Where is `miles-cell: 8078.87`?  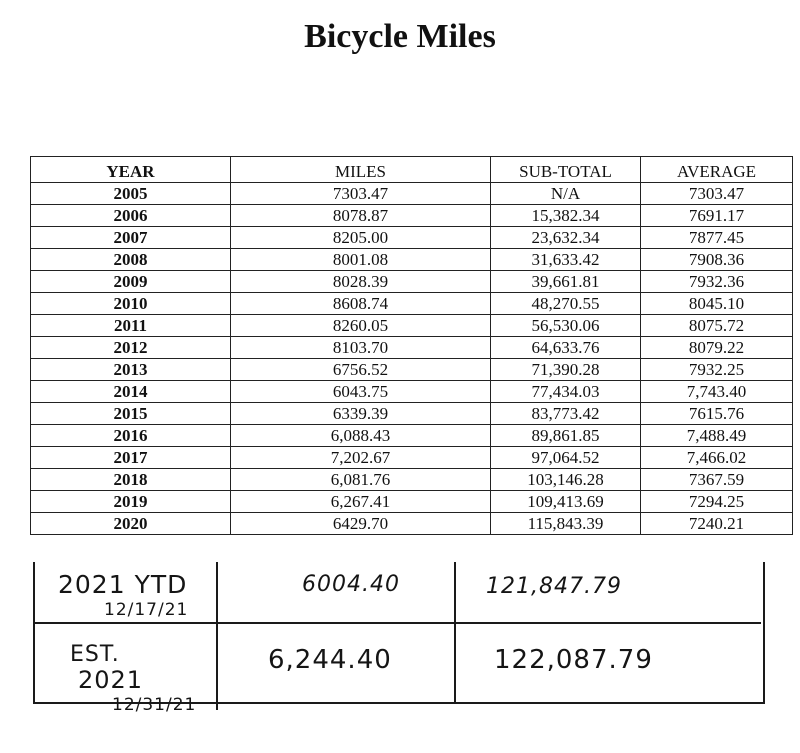 miles-cell: 8078.87 is located at coordinates (360, 215).